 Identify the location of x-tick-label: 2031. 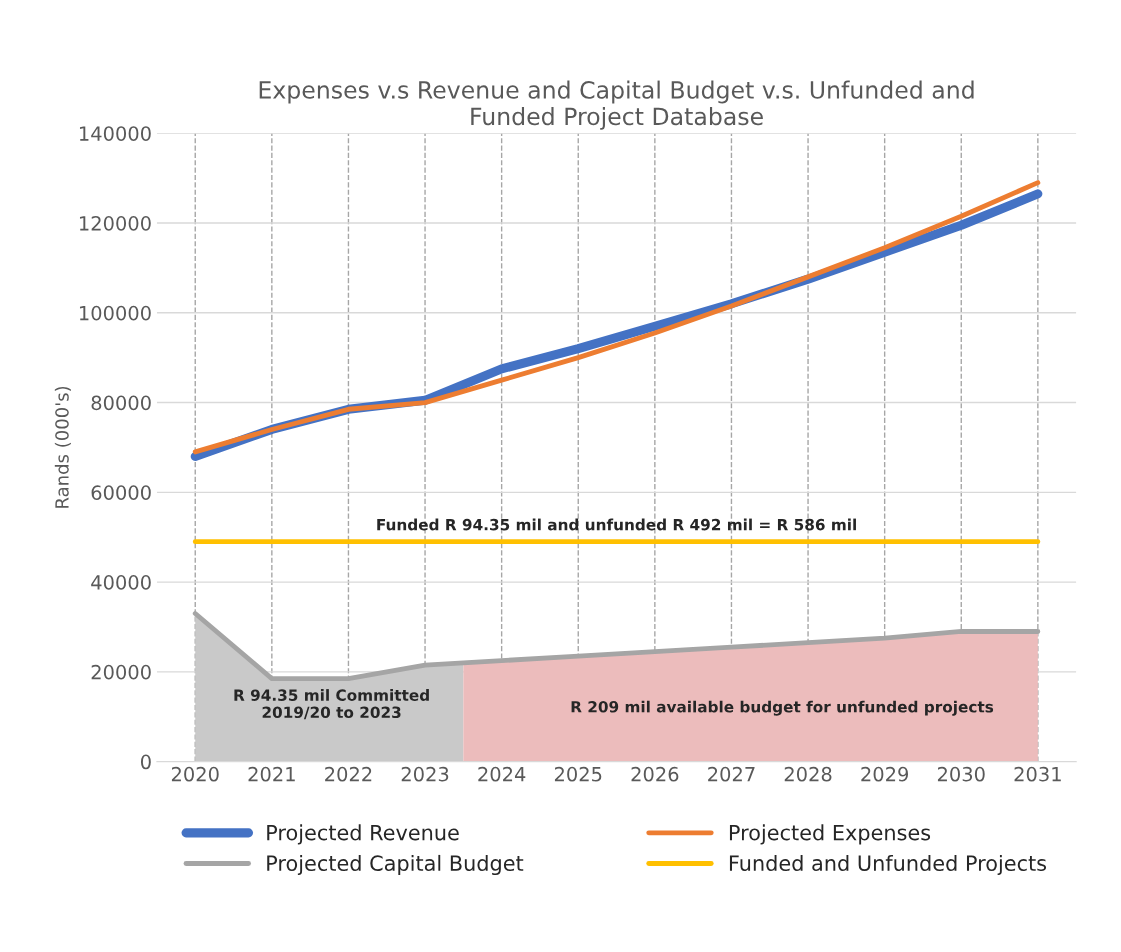
(1037, 774).